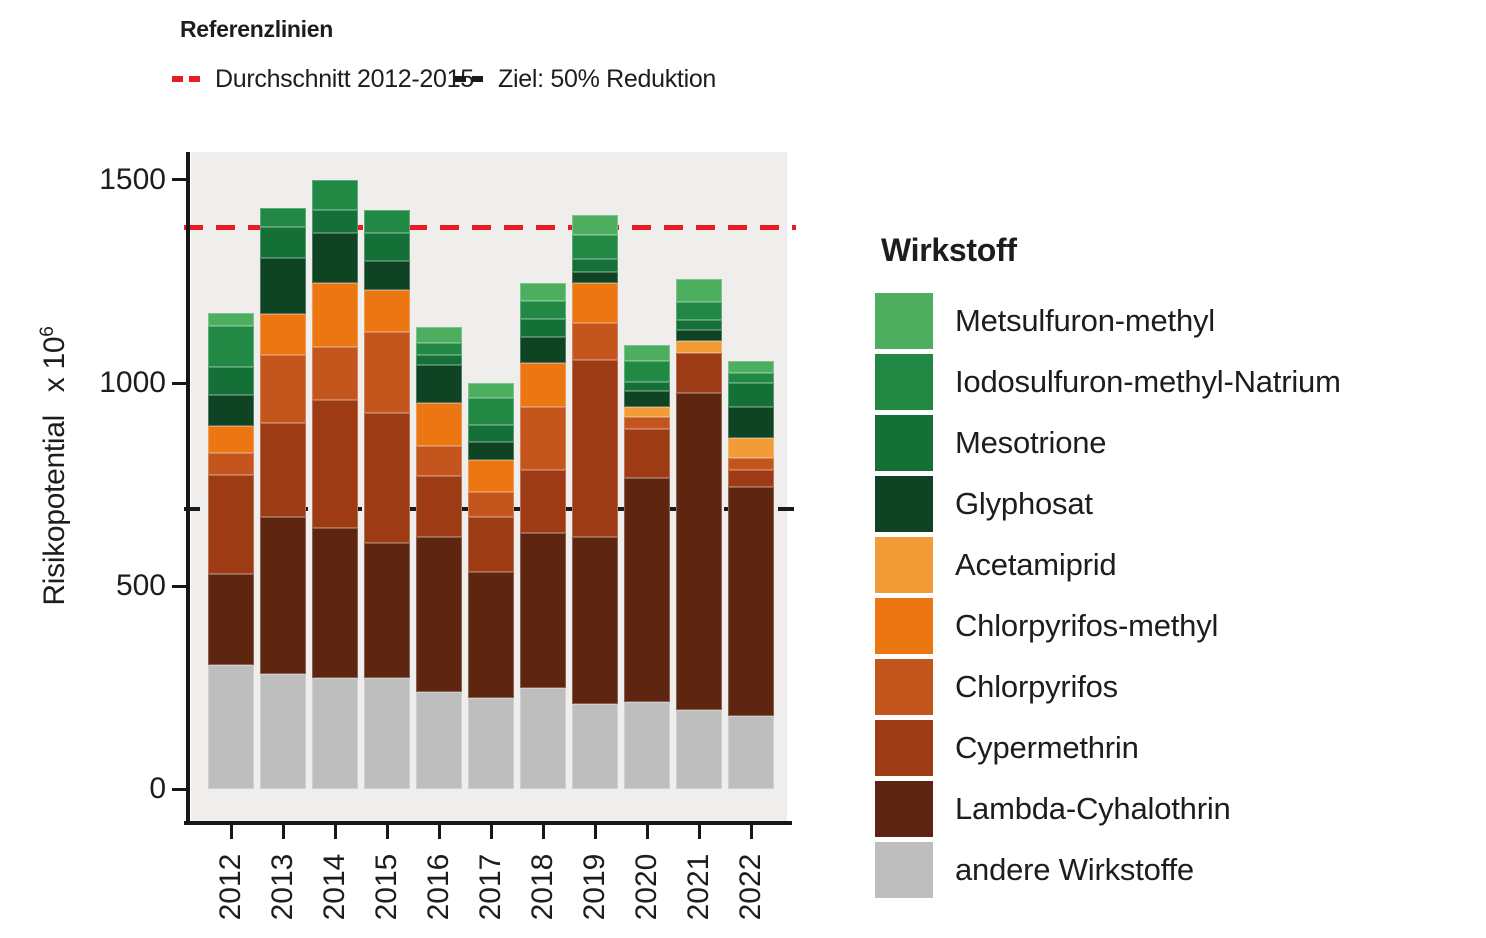 The image size is (1486, 938). Describe the element at coordinates (439, 614) in the screenshot. I see `bar-segment-2016-Lambda-Cyhalothrin` at that location.